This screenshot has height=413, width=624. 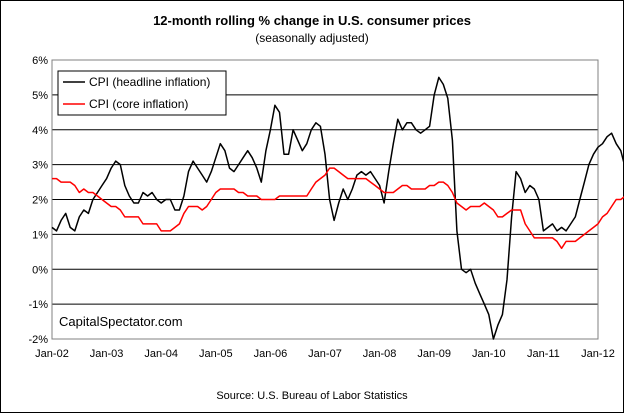 I want to click on legend-label-core: CPI (core inflation), so click(x=138, y=104).